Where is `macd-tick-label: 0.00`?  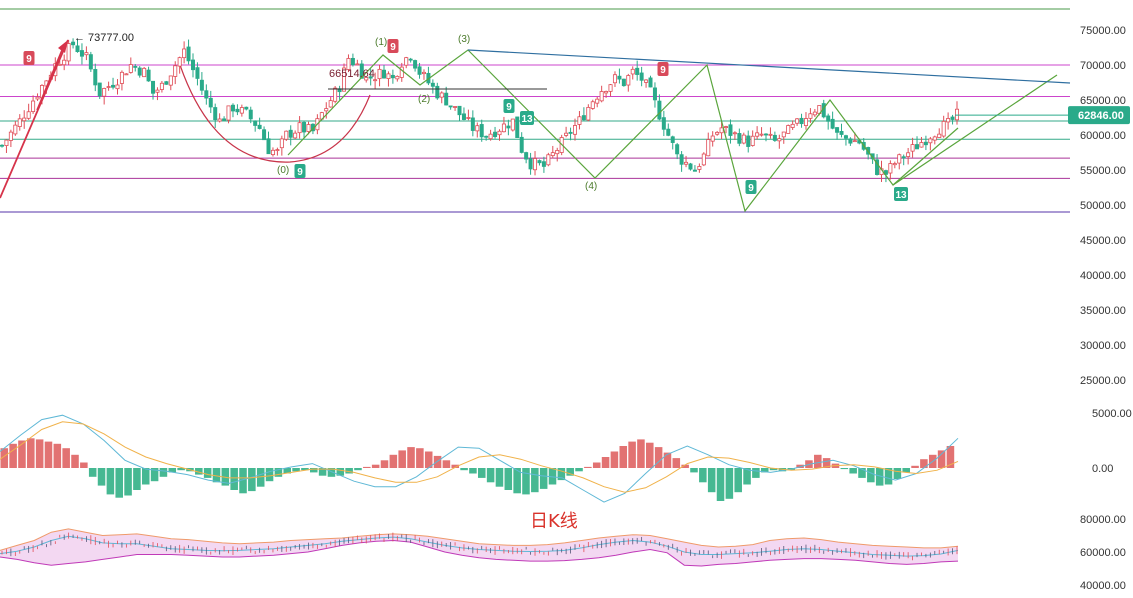 macd-tick-label: 0.00 is located at coordinates (1102, 469).